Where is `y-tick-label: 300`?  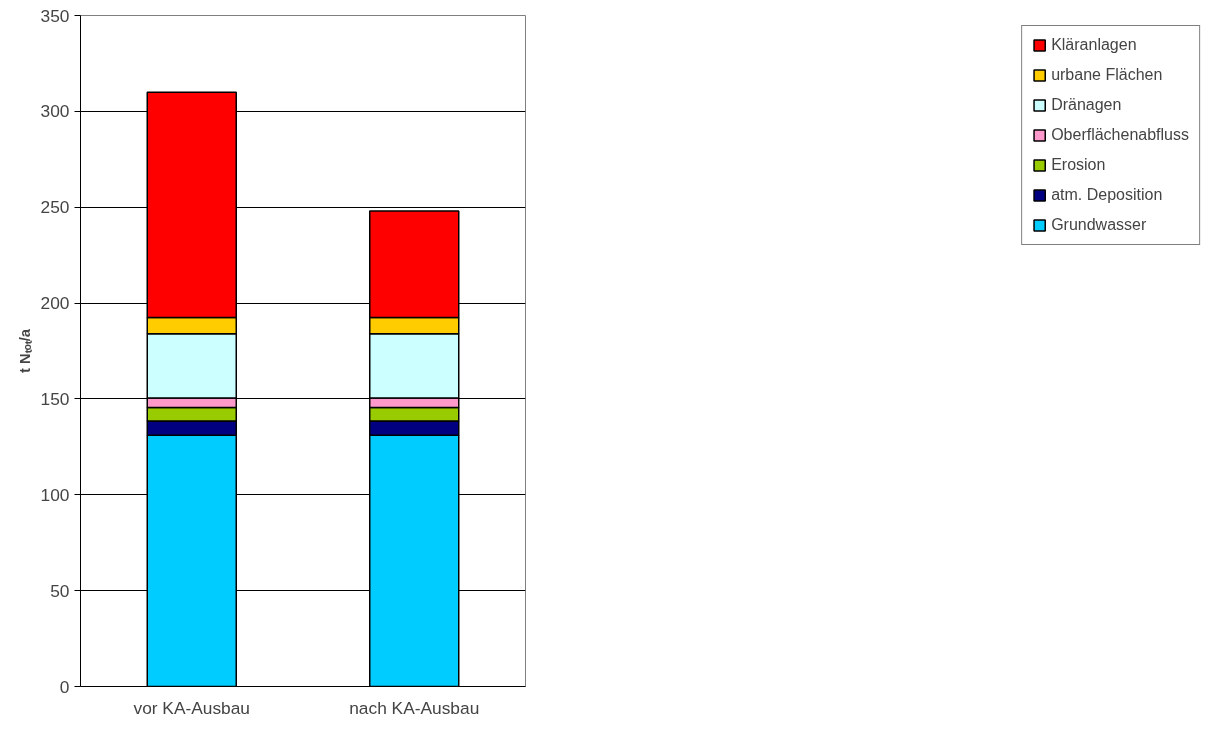
y-tick-label: 300 is located at coordinates (55, 111).